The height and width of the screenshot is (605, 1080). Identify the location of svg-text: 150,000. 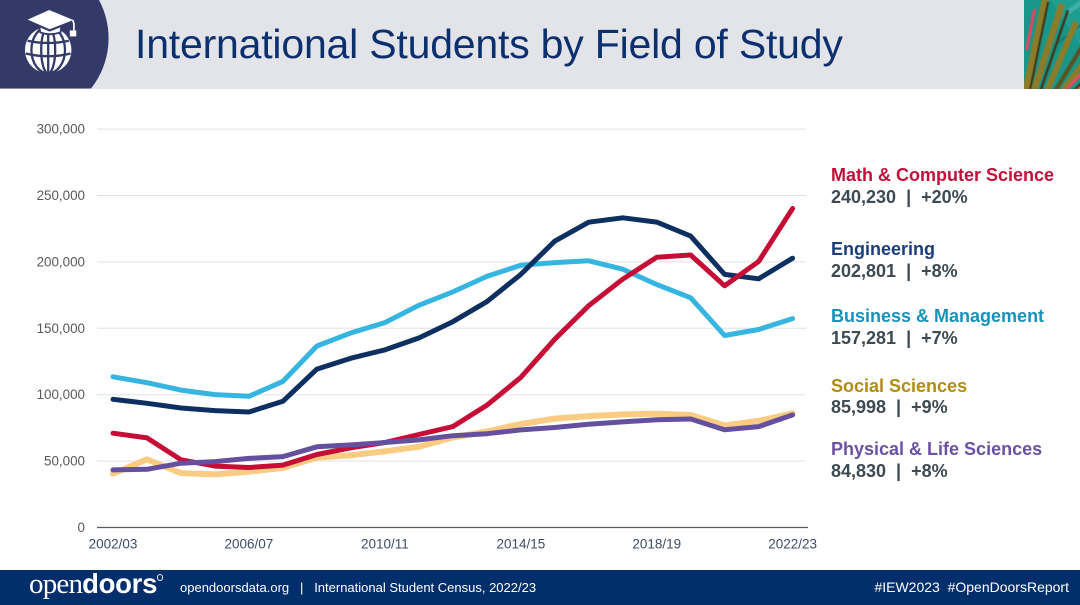
(61, 328).